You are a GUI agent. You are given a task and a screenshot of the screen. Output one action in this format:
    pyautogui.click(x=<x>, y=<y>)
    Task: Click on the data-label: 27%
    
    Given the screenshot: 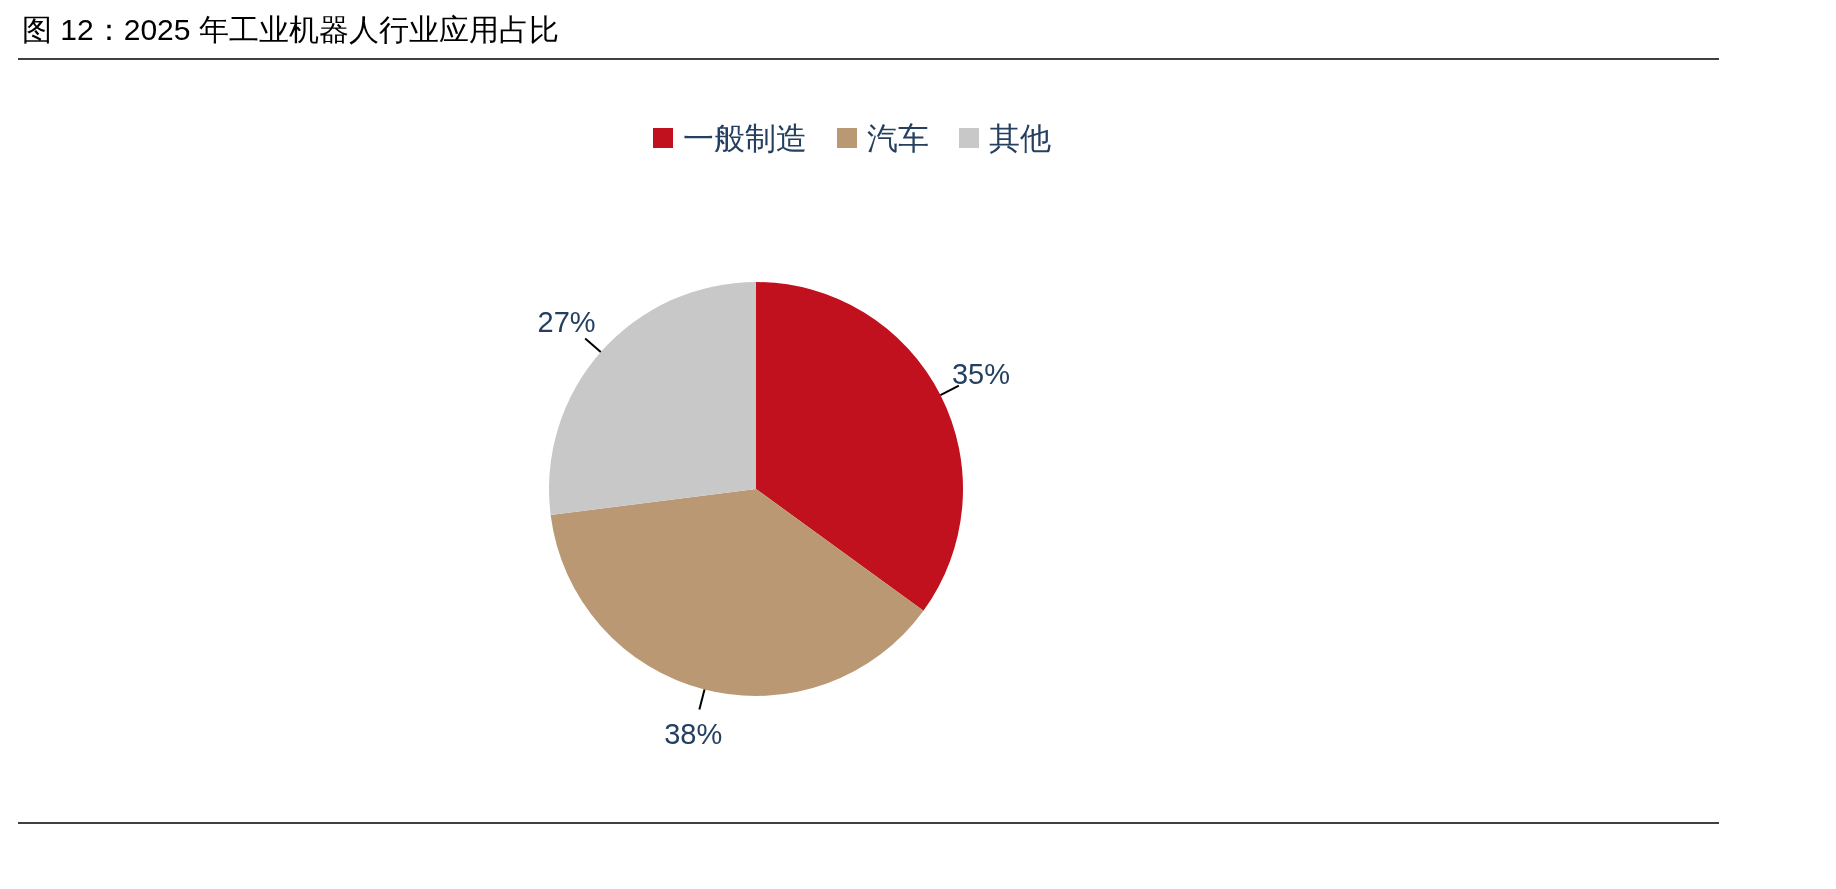 What is the action you would take?
    pyautogui.click(x=566, y=321)
    